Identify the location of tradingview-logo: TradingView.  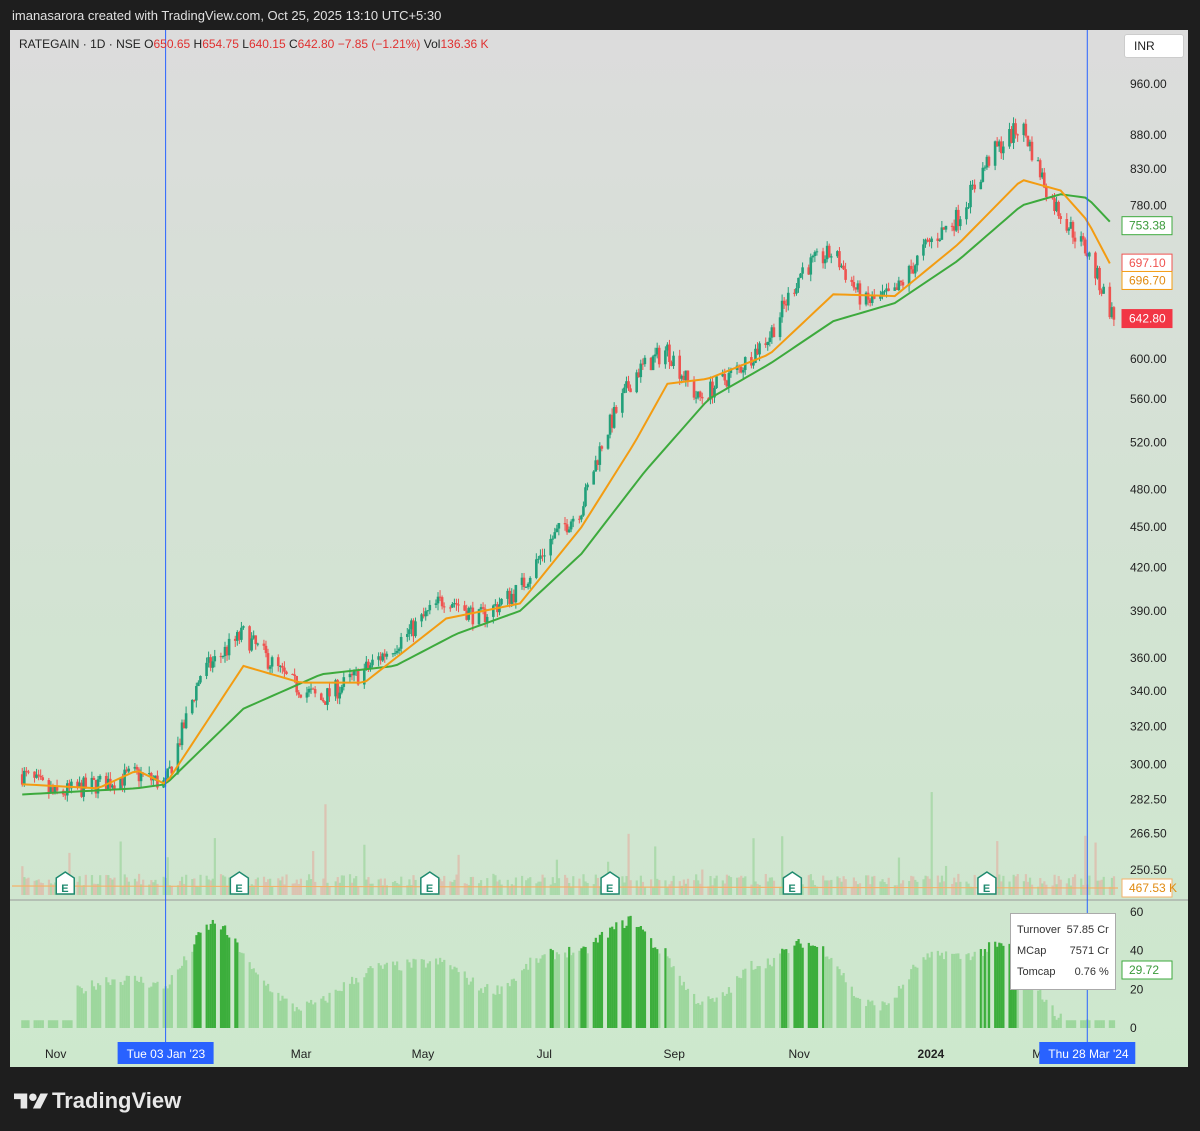
(97, 1101).